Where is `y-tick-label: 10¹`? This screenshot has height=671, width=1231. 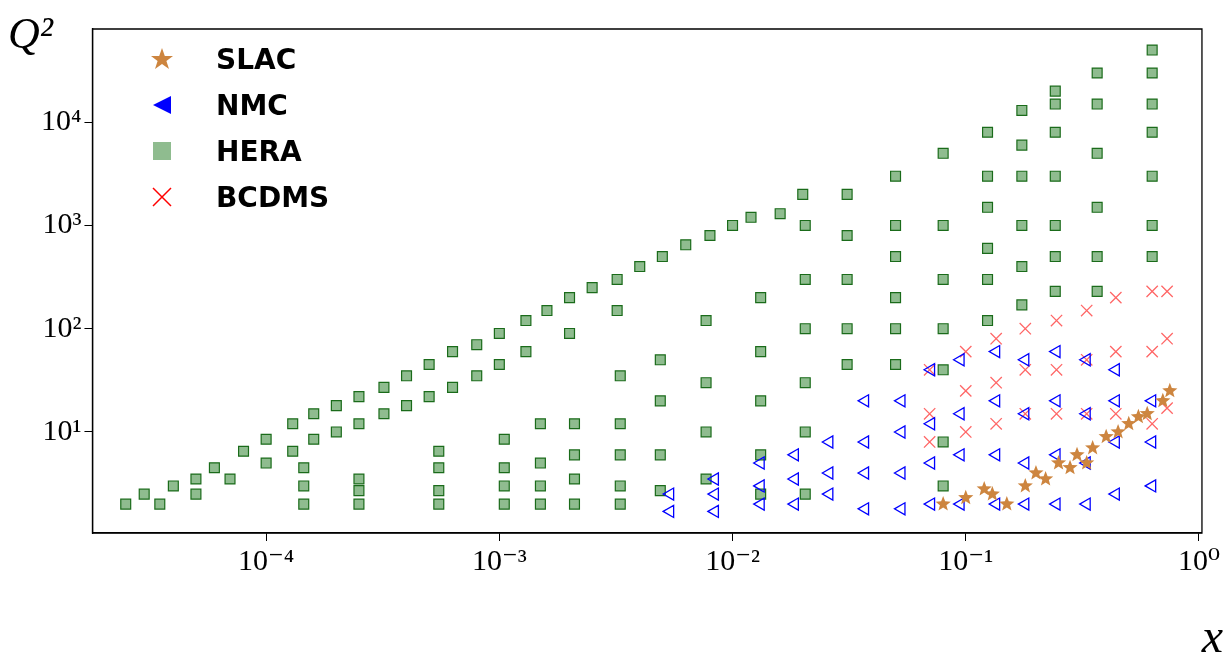 y-tick-label: 10¹ is located at coordinates (62, 429).